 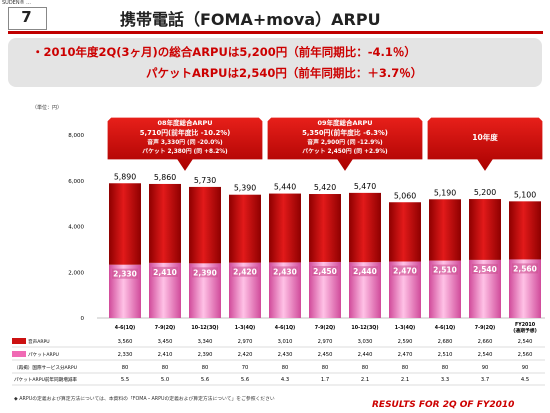 What do you see at coordinates (485, 192) in the screenshot?
I see `bar-total-label: 5,200` at bounding box center [485, 192].